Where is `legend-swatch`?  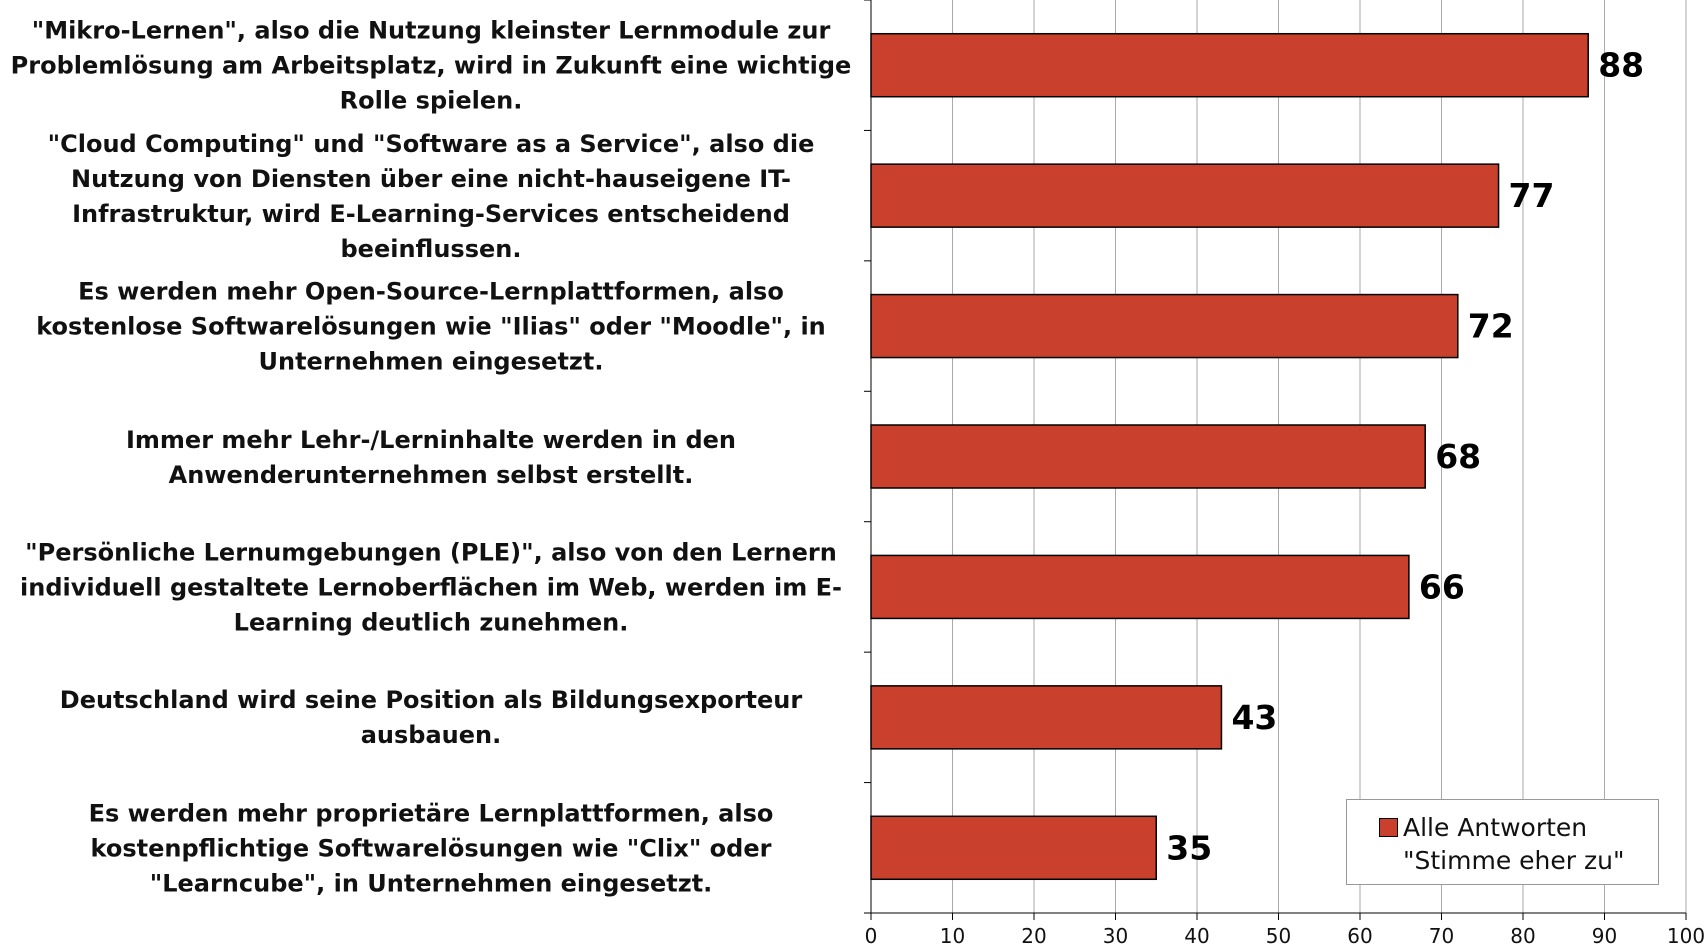
legend-swatch is located at coordinates (1388, 827).